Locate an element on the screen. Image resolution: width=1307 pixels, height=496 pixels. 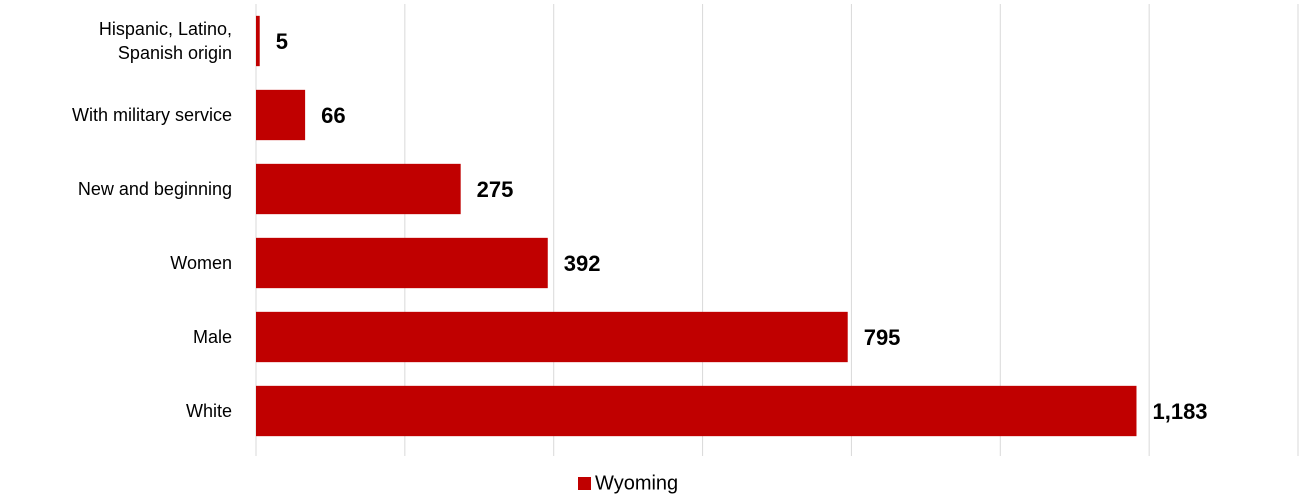
value-label: 275 is located at coordinates (495, 189).